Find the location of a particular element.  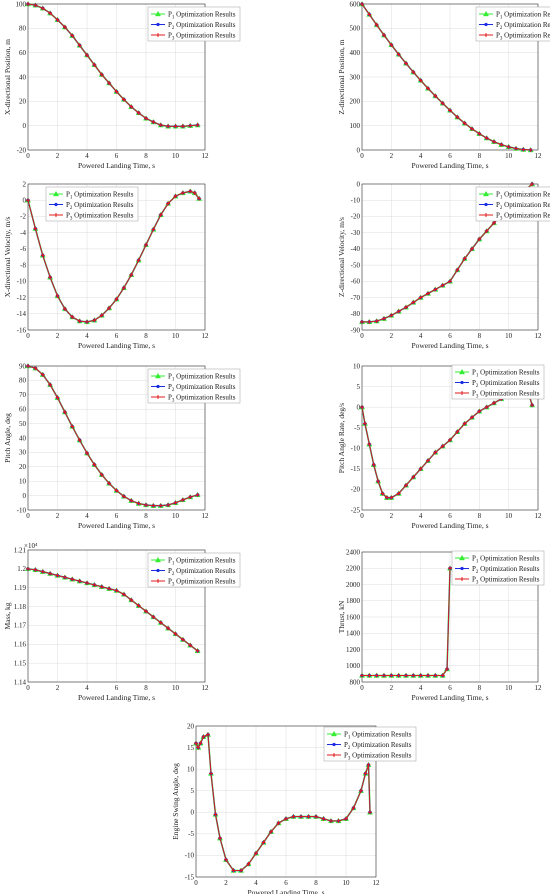

y-tick-label: -15 is located at coordinates (190, 877).